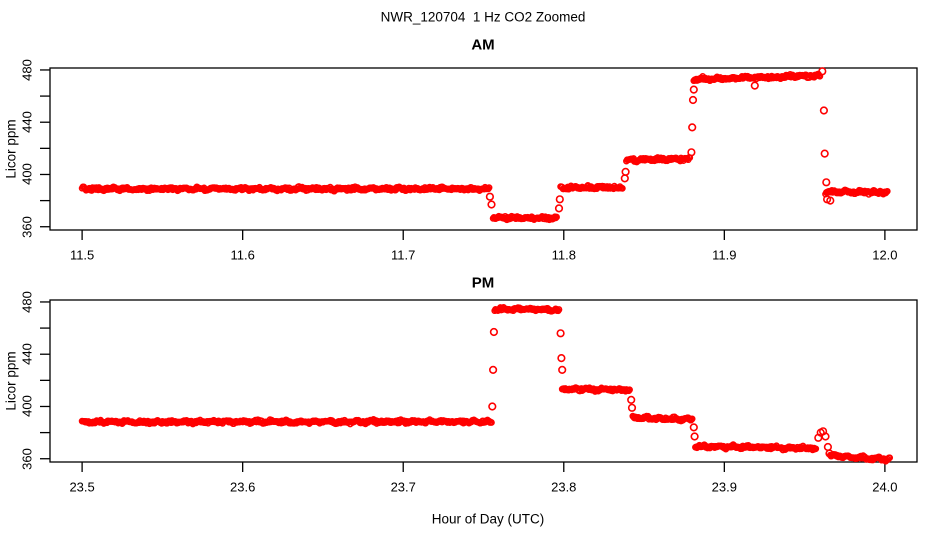 This screenshot has height=540, width=936. I want to click on x-axis-label: Hour of Day (UTC), so click(488, 519).